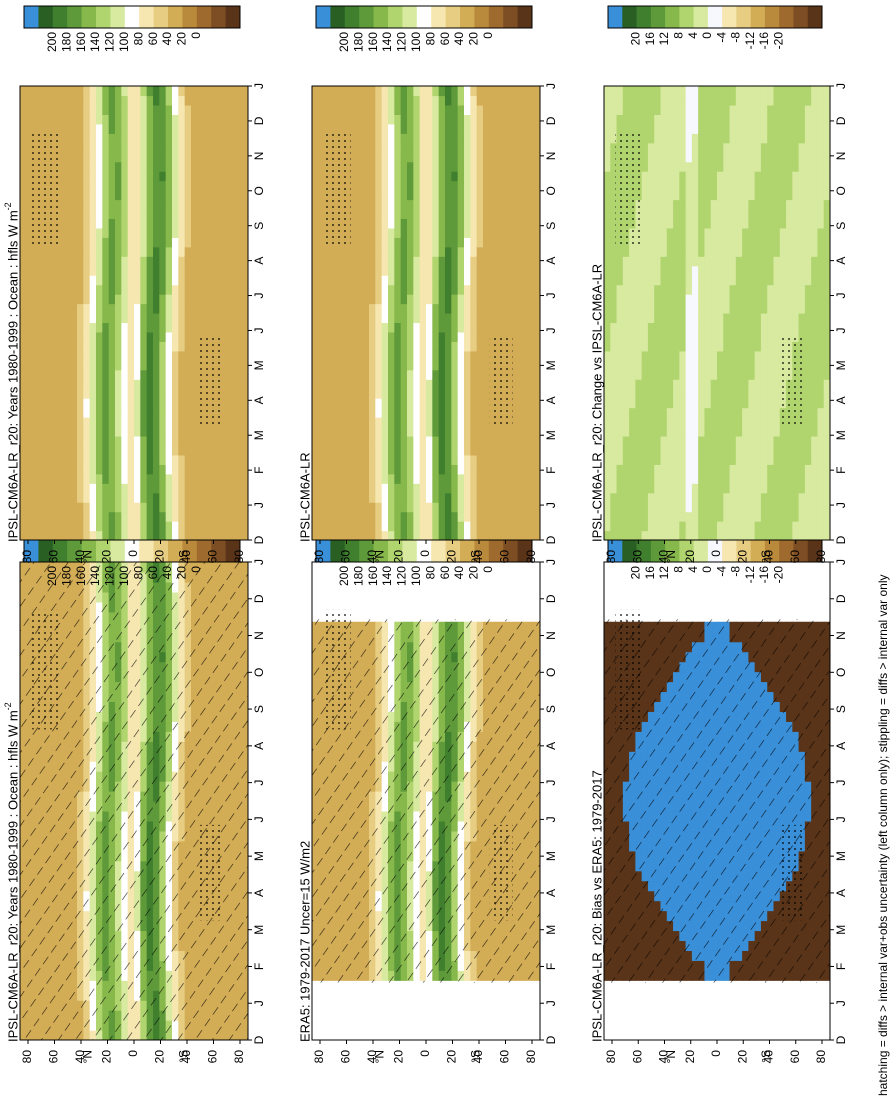  I want to click on colorbar-label: -8, so click(736, 571).